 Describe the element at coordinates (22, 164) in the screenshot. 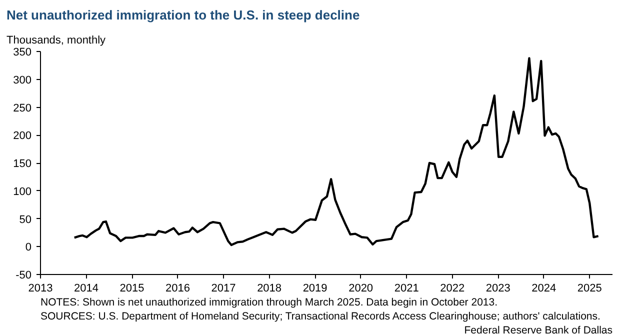

I see `y-tick-label: 150` at that location.